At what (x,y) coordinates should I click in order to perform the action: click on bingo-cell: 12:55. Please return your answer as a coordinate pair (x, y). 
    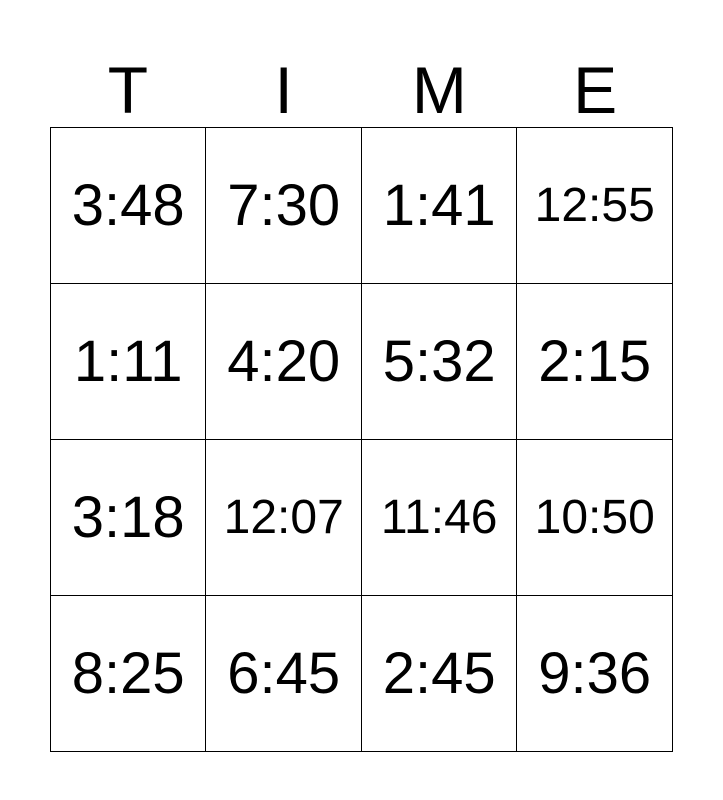
    Looking at the image, I should click on (594, 205).